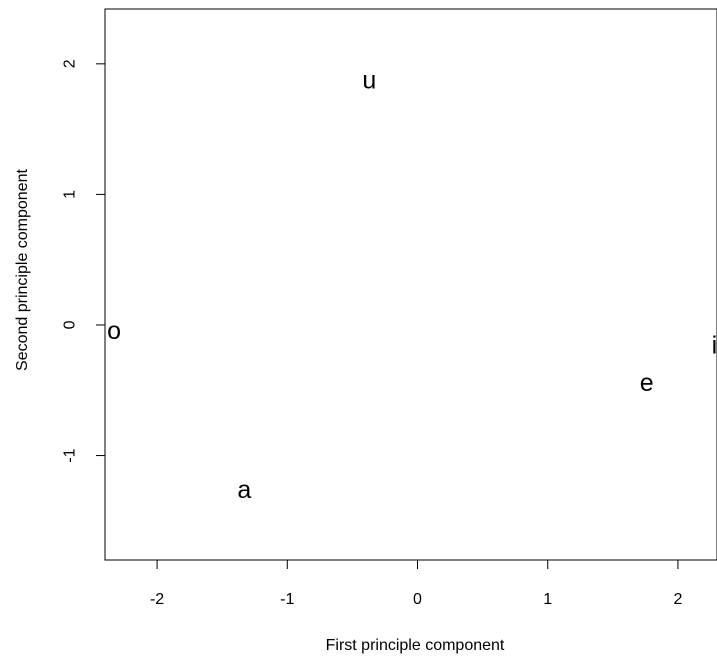 This screenshot has width=717, height=662. What do you see at coordinates (70, 194) in the screenshot?
I see `y-tick-label: 1` at bounding box center [70, 194].